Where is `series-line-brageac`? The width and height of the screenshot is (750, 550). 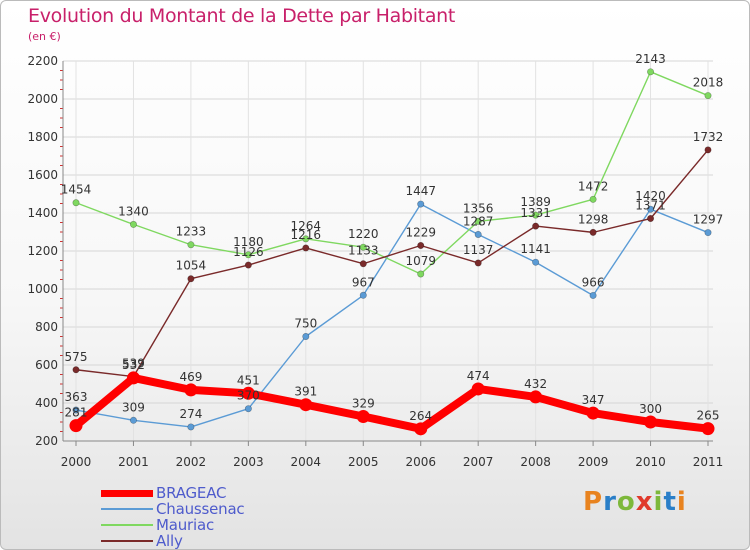 series-line-brageac is located at coordinates (392, 403).